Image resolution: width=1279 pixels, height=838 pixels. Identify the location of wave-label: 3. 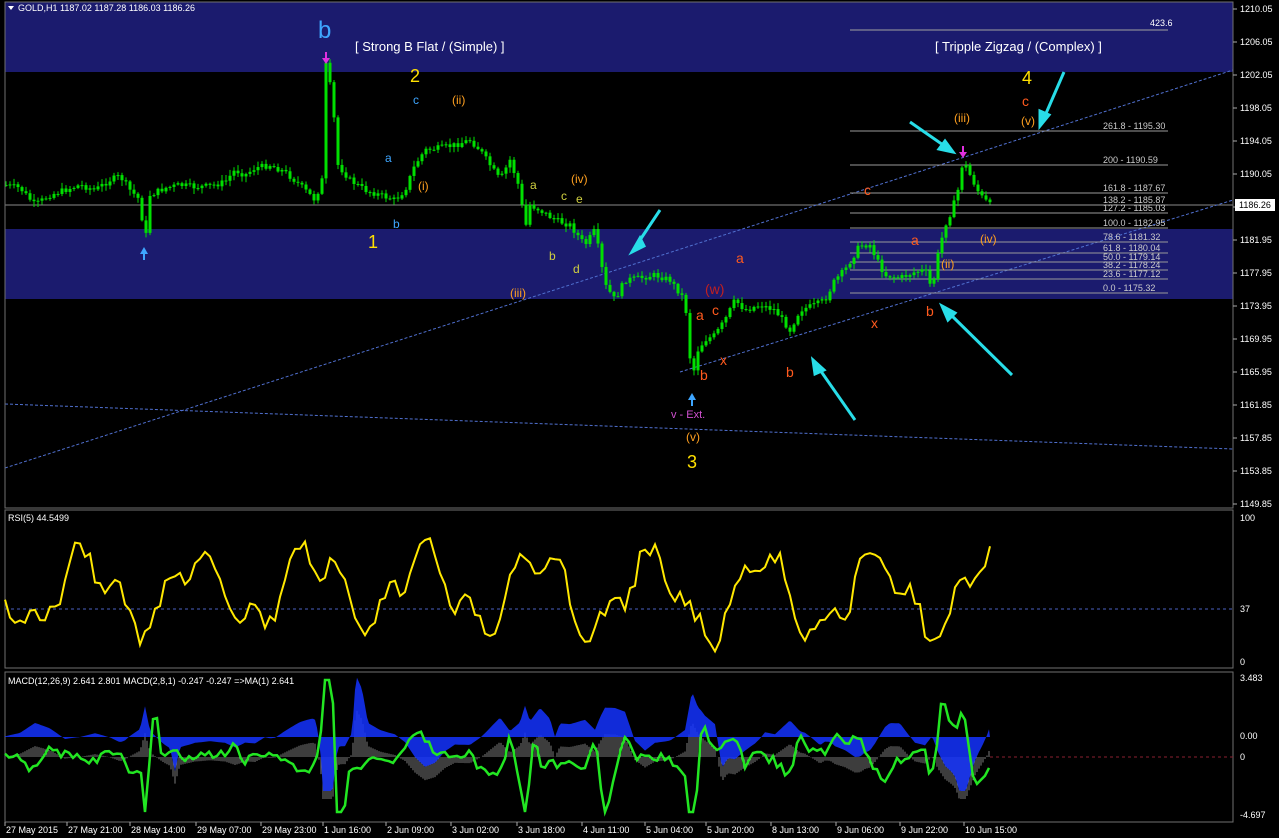
(692, 462).